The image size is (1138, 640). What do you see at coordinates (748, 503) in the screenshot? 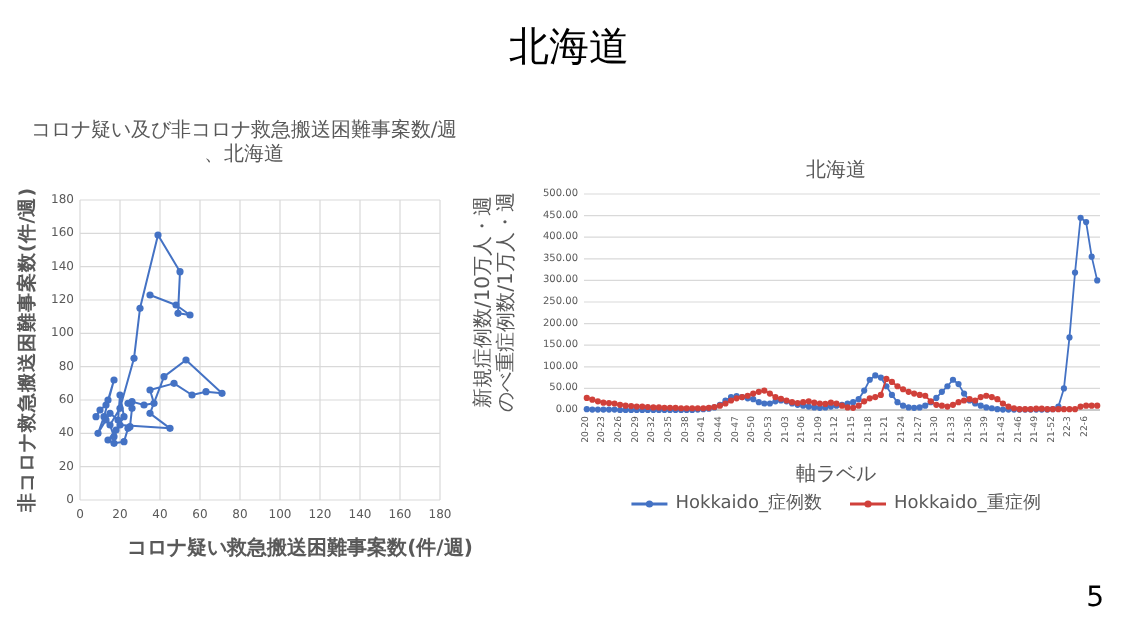
I see `legend-label: Hokkaido_症例数` at bounding box center [748, 503].